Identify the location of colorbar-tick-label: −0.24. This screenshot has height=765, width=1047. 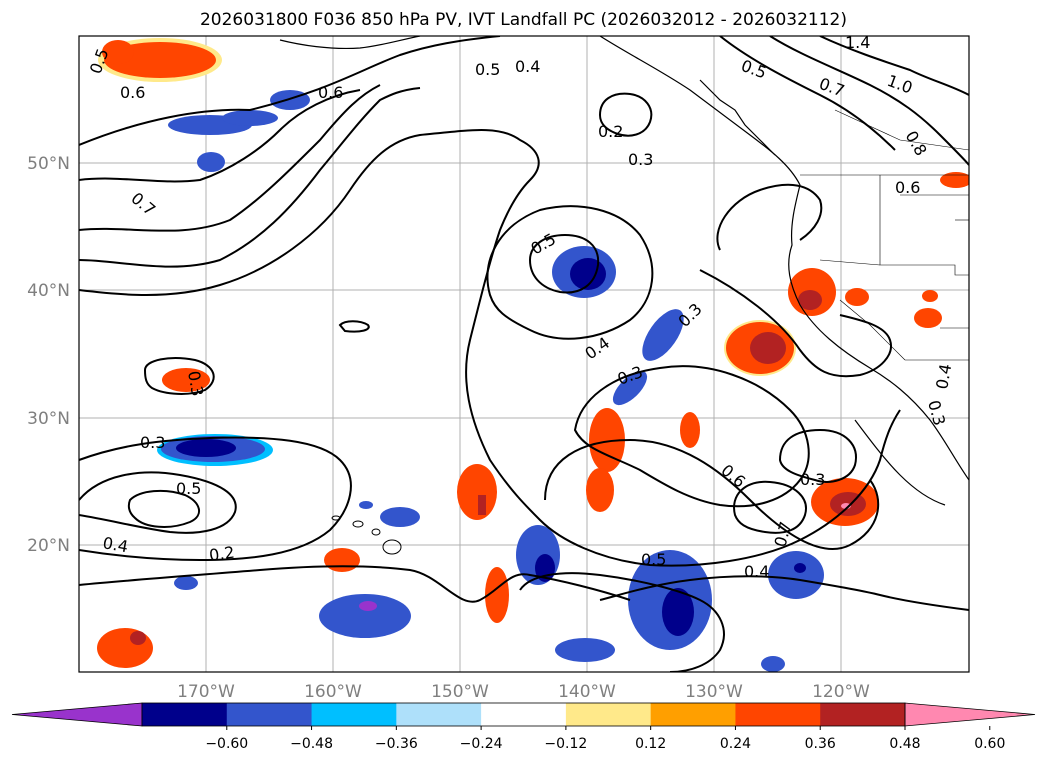
(481, 744).